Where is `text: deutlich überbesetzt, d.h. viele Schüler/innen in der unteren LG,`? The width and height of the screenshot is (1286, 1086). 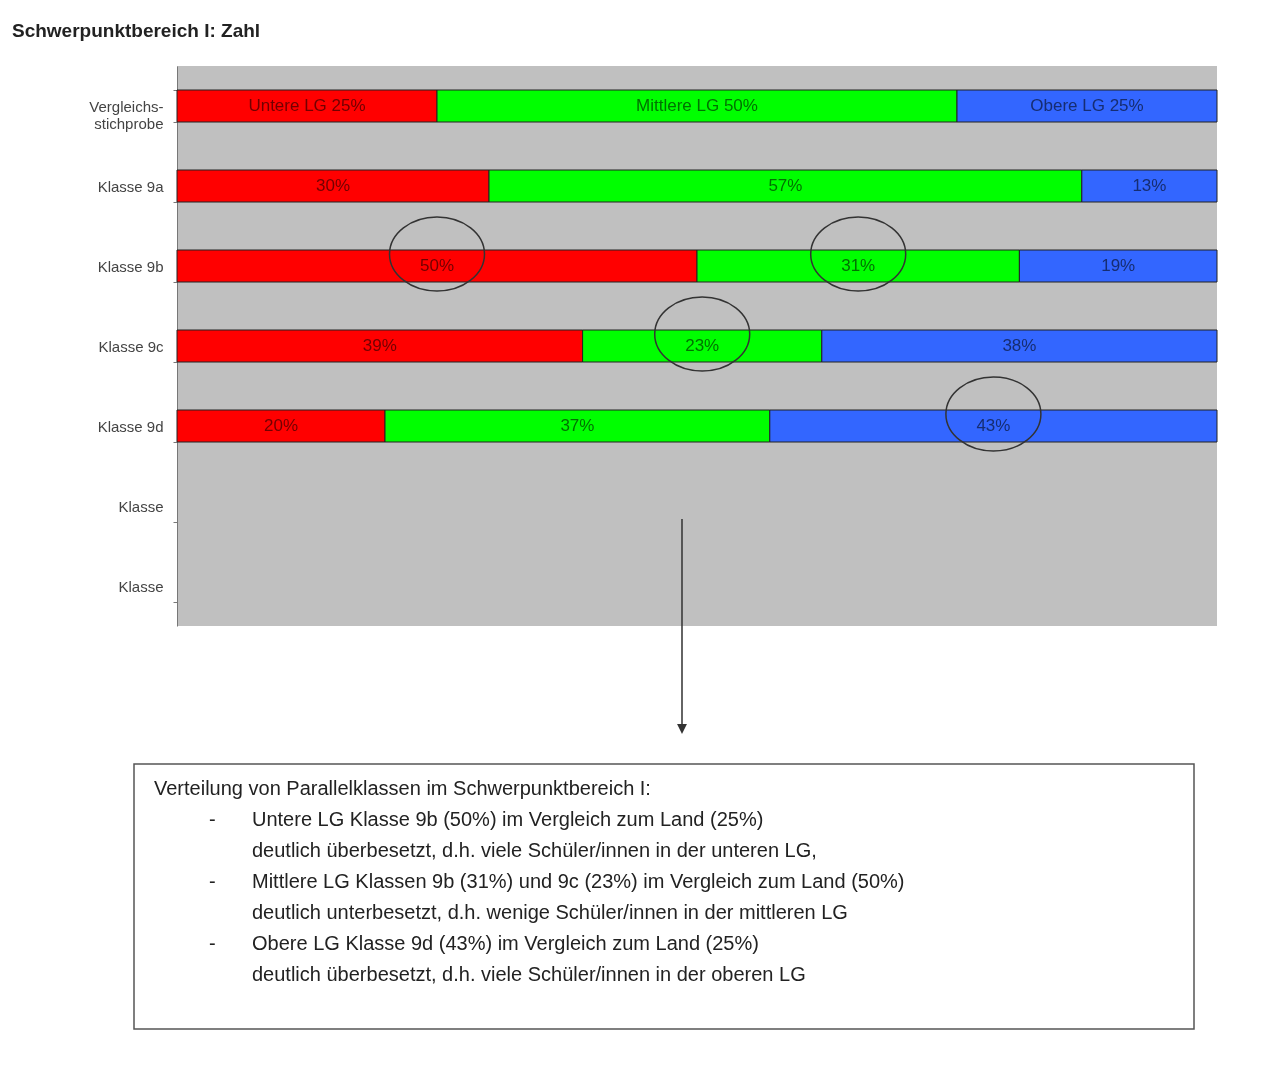 text: deutlich überbesetzt, d.h. viele Schüler/innen in der unteren LG, is located at coordinates (534, 850).